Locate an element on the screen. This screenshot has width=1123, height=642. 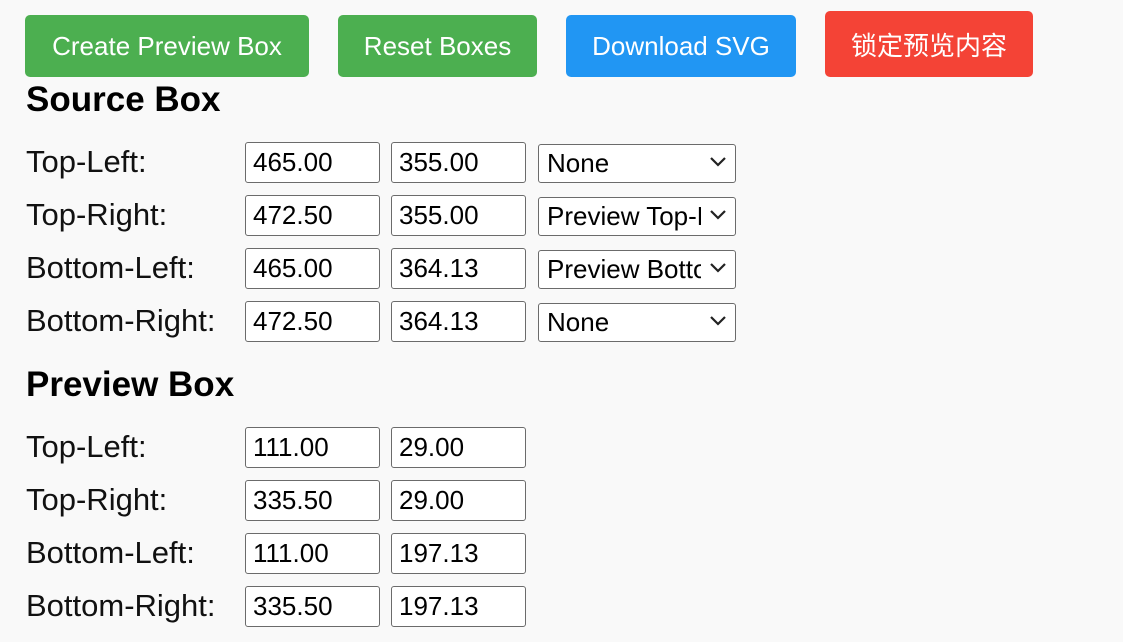
preview-bottom-left-y-input is located at coordinates (458, 553).